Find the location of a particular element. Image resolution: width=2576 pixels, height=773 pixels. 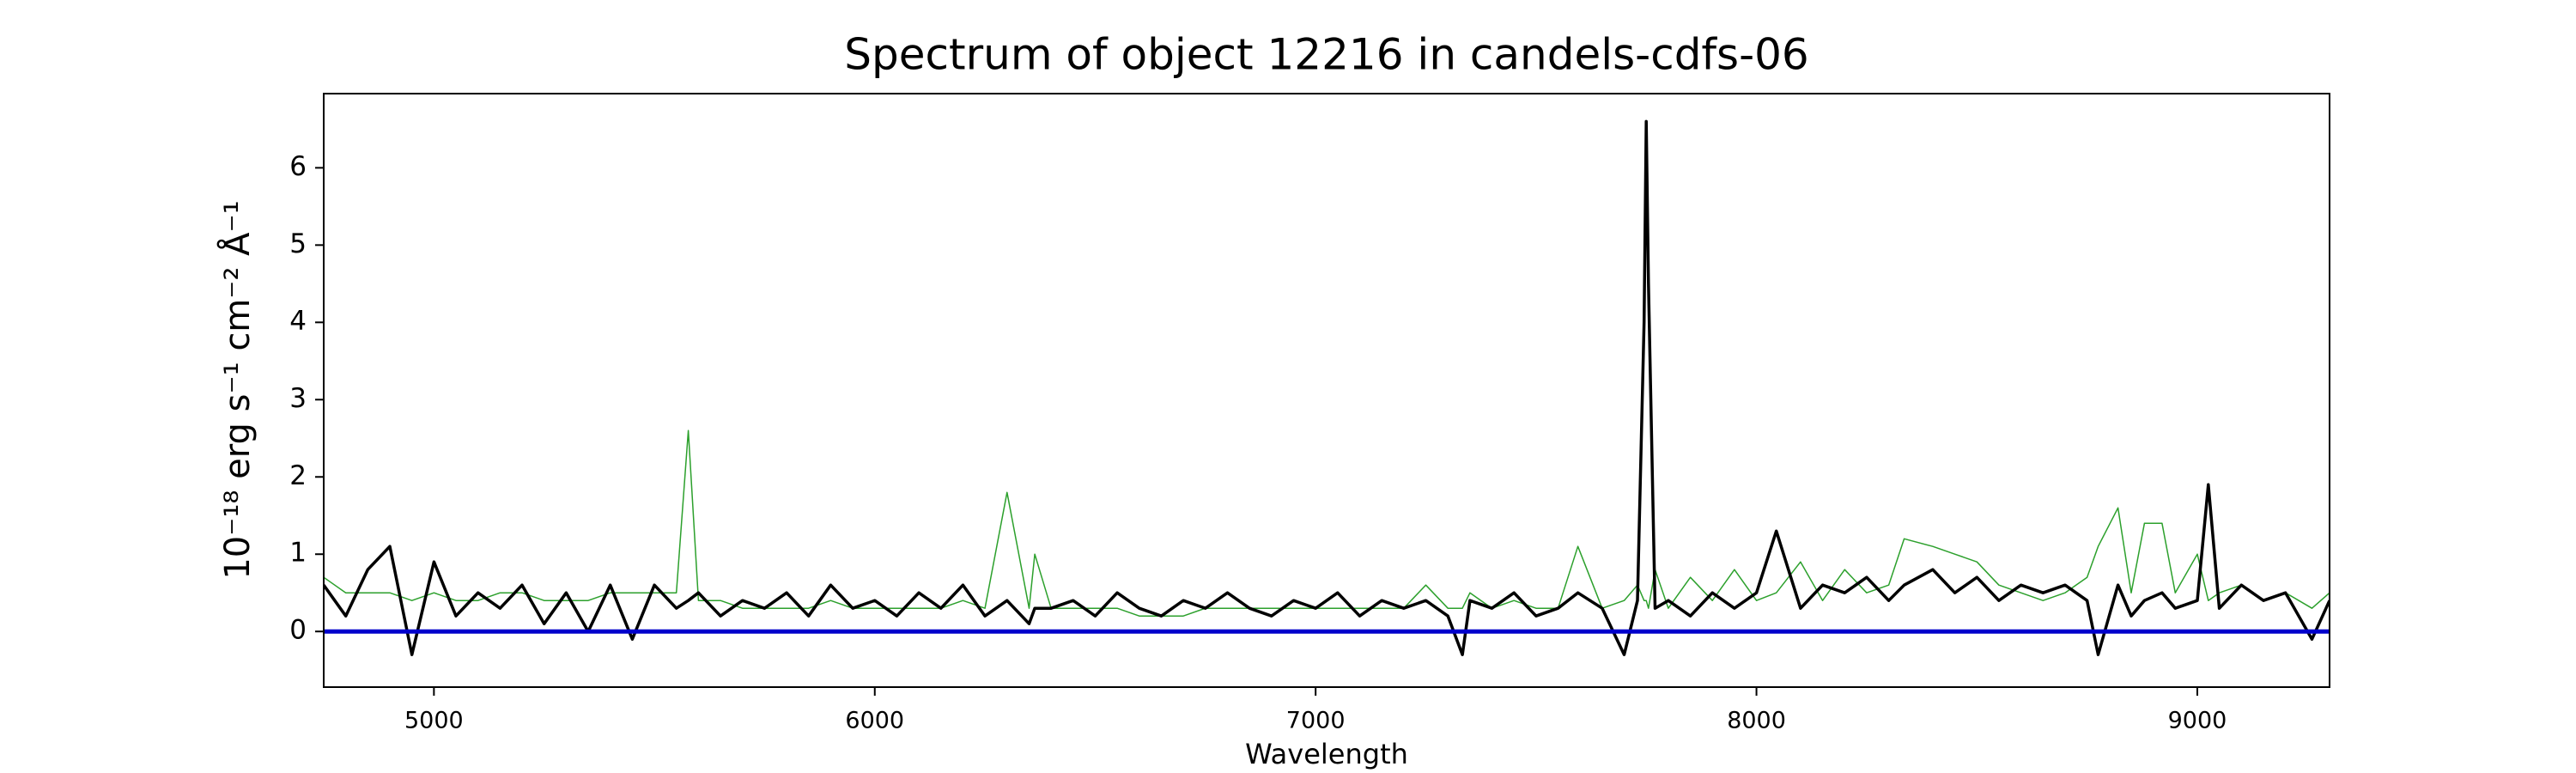

y-tick-label: 3 is located at coordinates (298, 398).